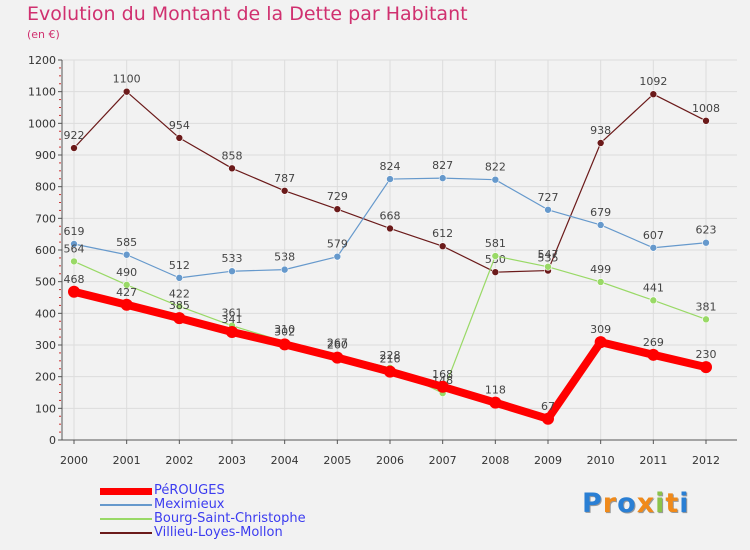 The width and height of the screenshot is (750, 550). Describe the element at coordinates (443, 460) in the screenshot. I see `x-tick-label: 2007` at that location.